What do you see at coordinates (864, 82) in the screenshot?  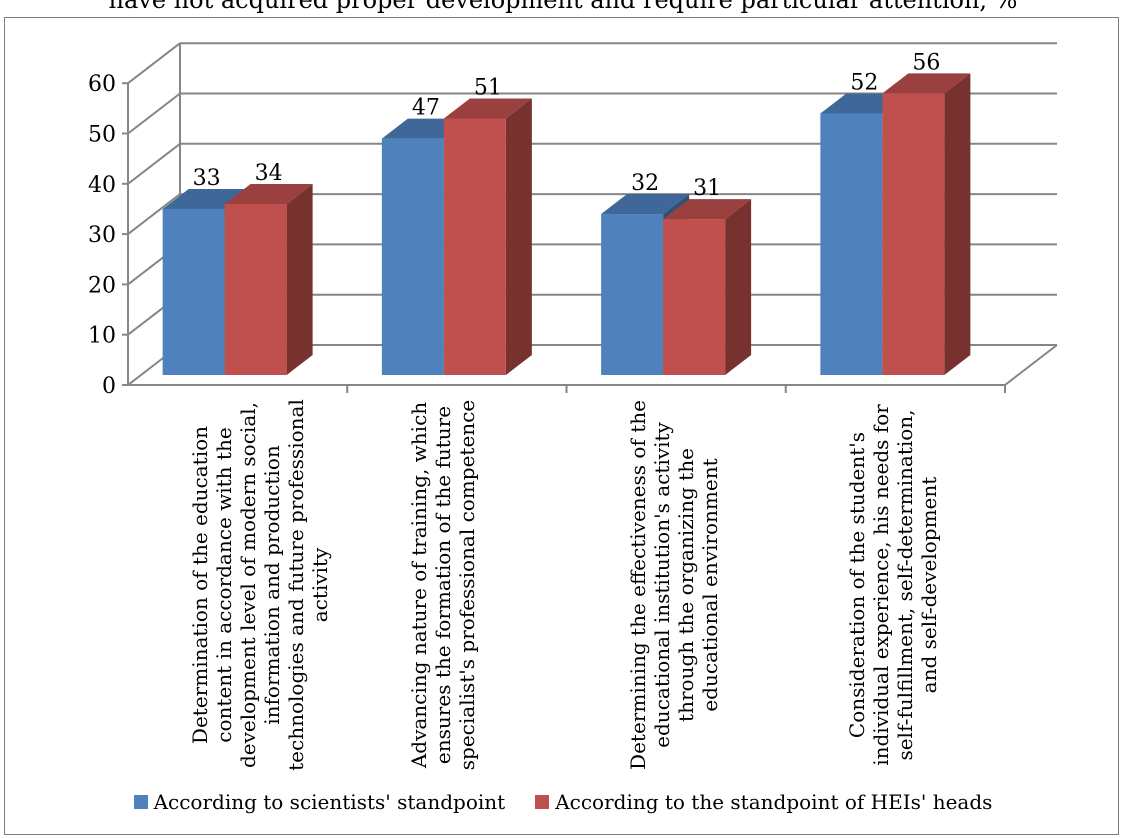 I see `data-label: 52` at bounding box center [864, 82].